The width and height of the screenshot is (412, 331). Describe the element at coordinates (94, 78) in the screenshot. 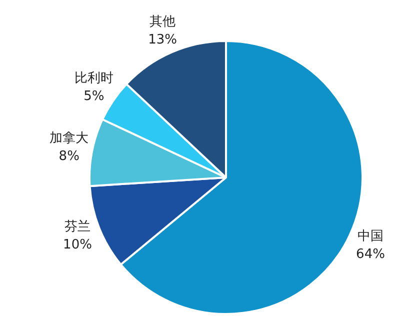

I see `slice-label: 比利时` at that location.